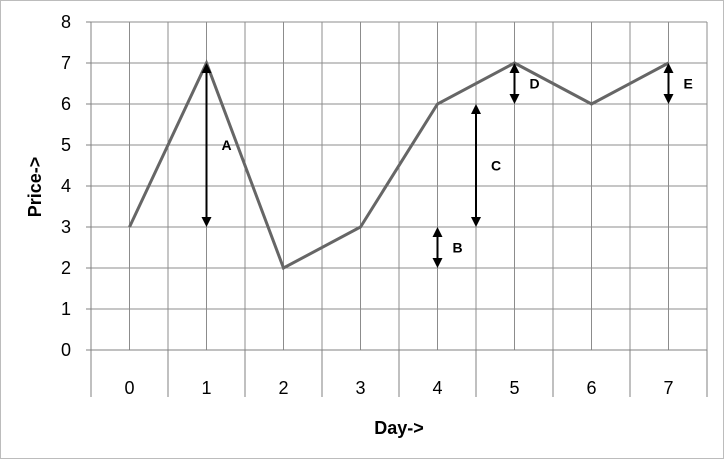 Image resolution: width=724 pixels, height=459 pixels. I want to click on annotation-label-e: E, so click(688, 84).